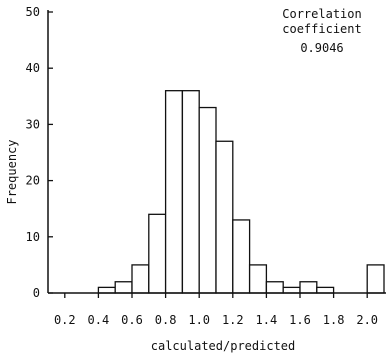  What do you see at coordinates (65, 320) in the screenshot?
I see `x-tick-label: 0.2` at bounding box center [65, 320].